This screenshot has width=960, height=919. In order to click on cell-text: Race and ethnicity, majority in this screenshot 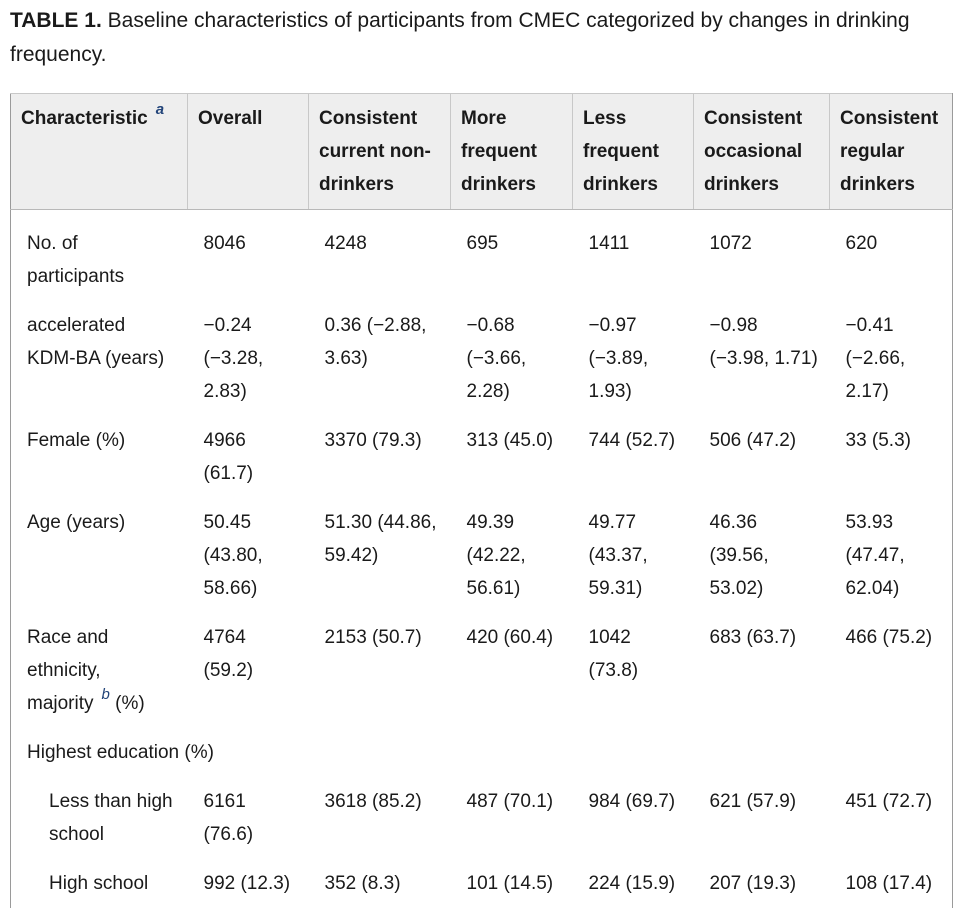, I will do `click(68, 670)`.